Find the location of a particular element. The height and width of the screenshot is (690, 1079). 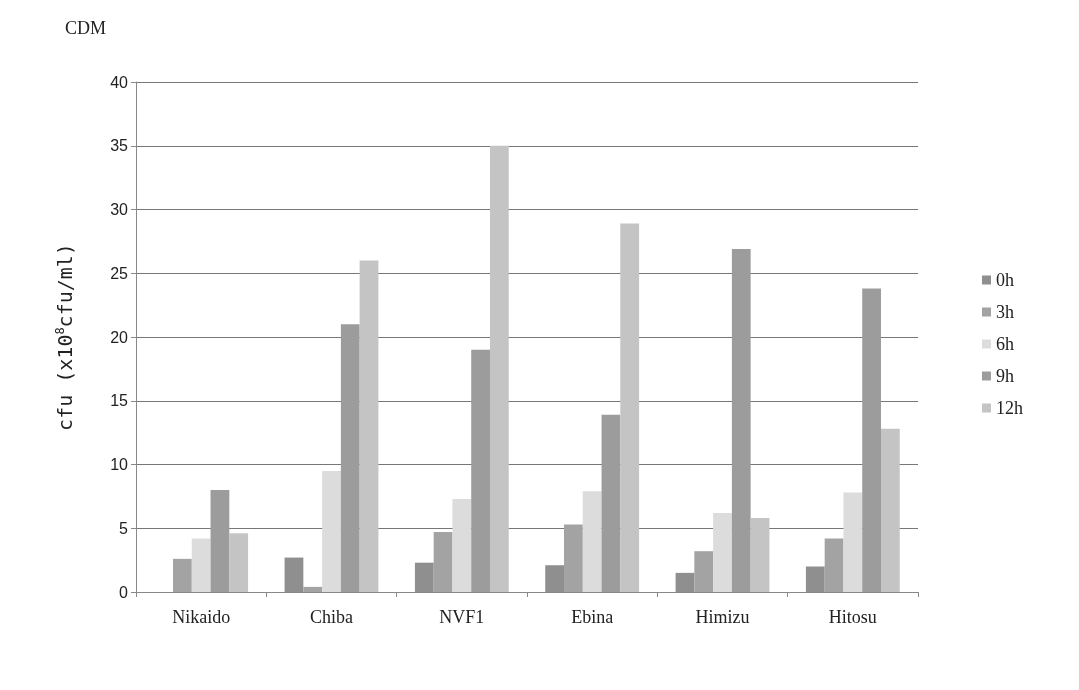

y-tick-label: 15 is located at coordinates (119, 401).